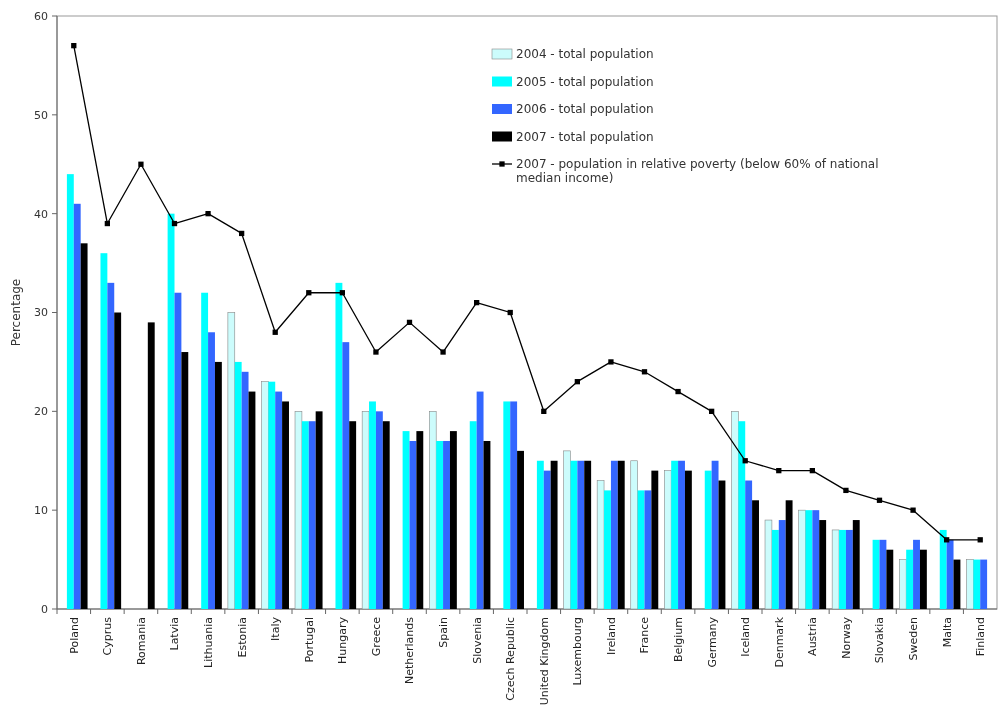 This screenshot has width=1005, height=709. What do you see at coordinates (242, 637) in the screenshot?
I see `x-tick-label: Estonia` at bounding box center [242, 637].